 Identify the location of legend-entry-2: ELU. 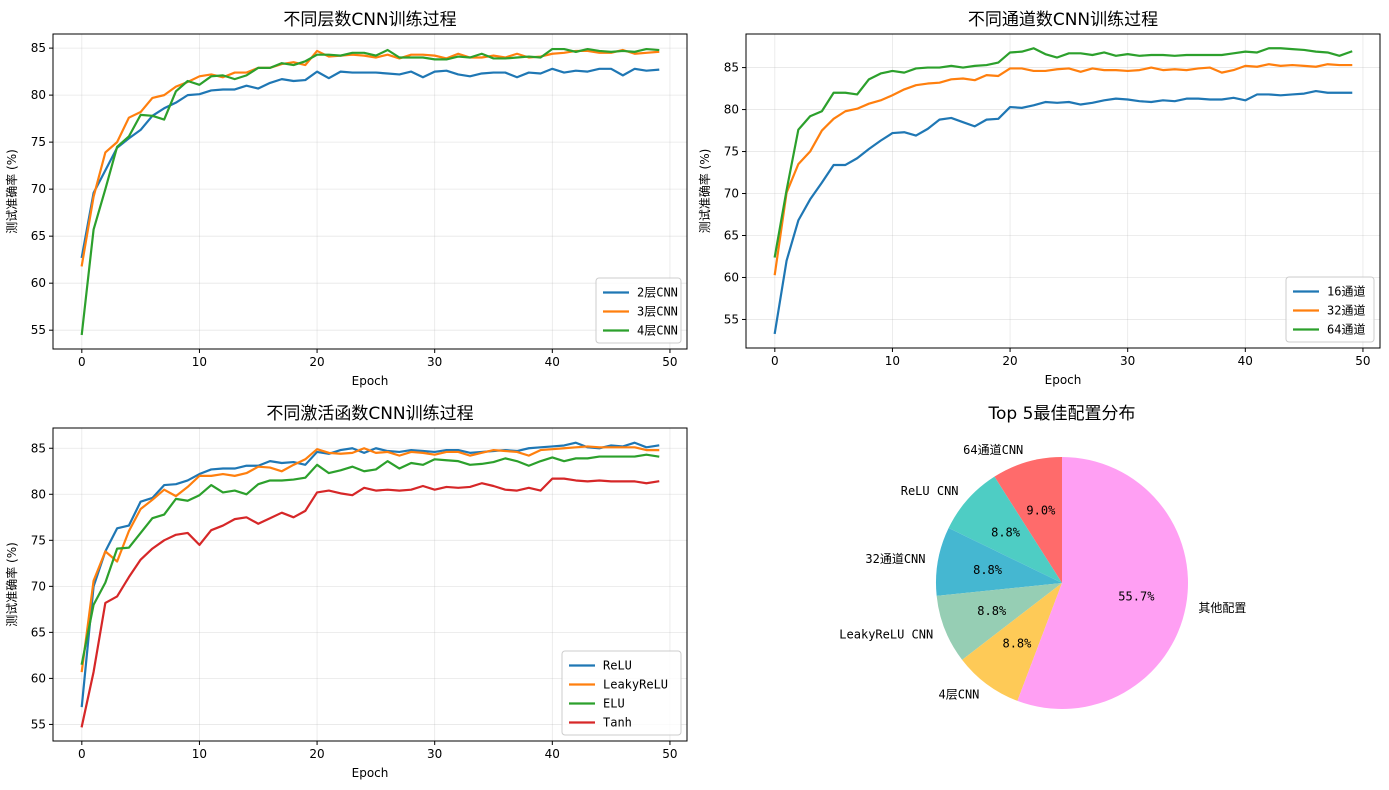
(614, 704).